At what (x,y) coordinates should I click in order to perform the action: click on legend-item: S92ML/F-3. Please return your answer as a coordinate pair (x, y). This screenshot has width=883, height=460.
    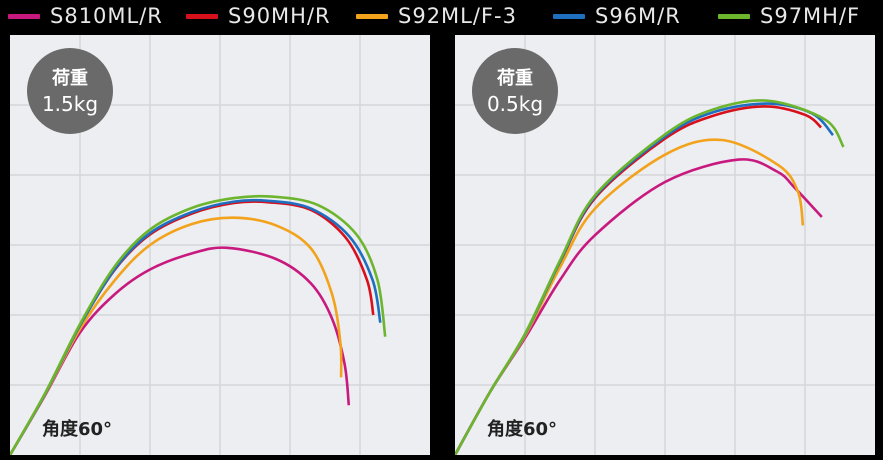
    Looking at the image, I should click on (436, 16).